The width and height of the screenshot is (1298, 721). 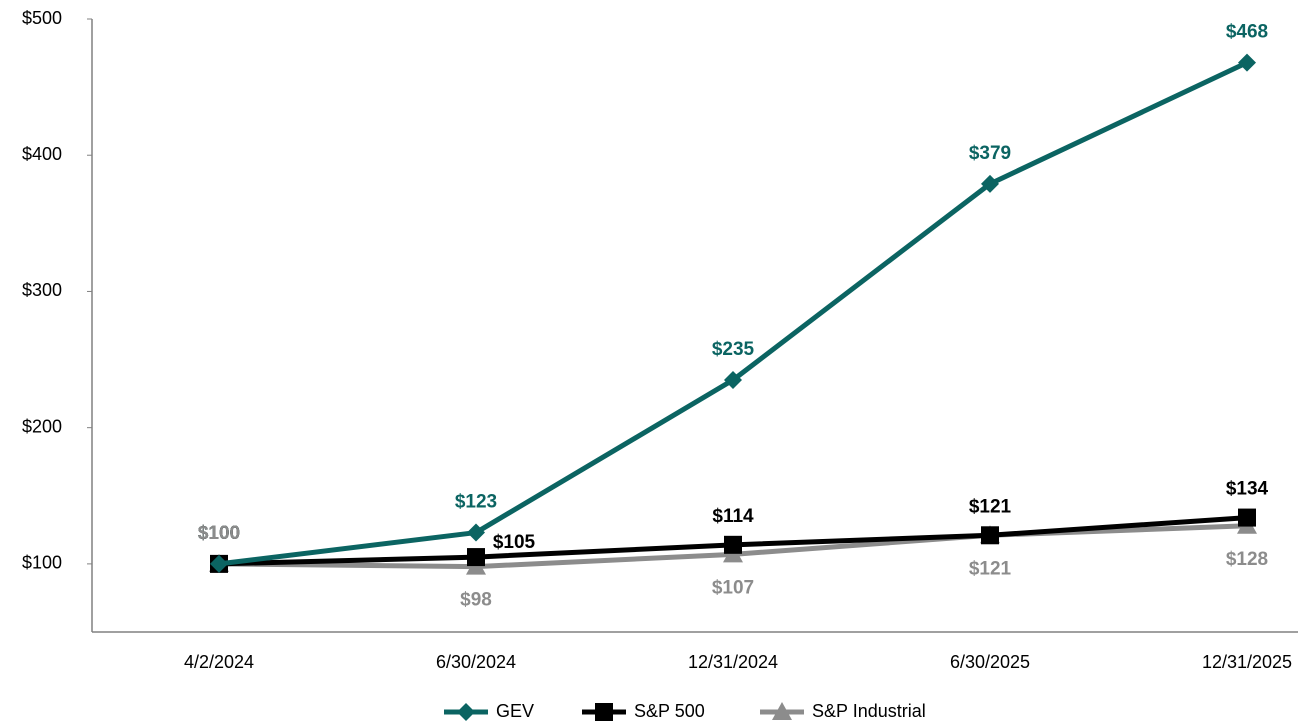 What do you see at coordinates (42, 563) in the screenshot?
I see `y-tick-label: $100` at bounding box center [42, 563].